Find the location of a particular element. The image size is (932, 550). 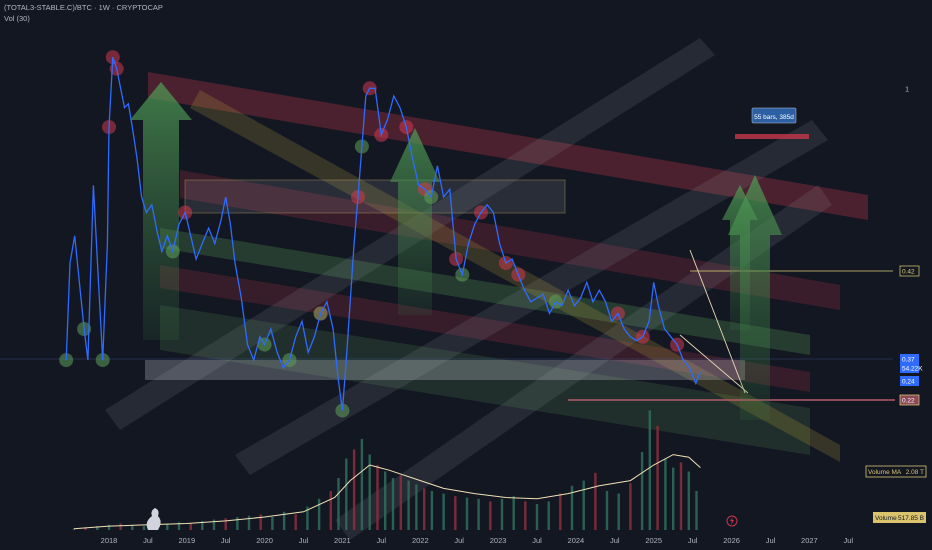

time-tick-label: 2025 is located at coordinates (653, 540).